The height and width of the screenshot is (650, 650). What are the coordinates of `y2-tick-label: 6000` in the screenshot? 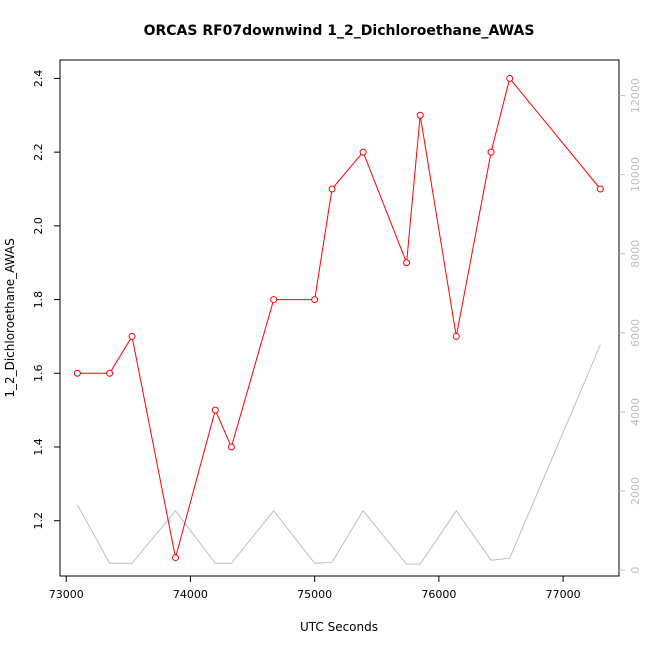 It's located at (635, 333).